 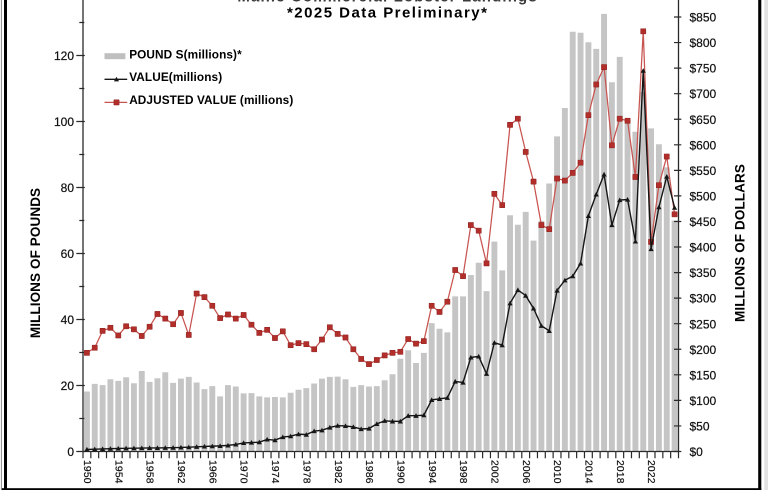 I want to click on svg-text: 2018, so click(x=619, y=472).